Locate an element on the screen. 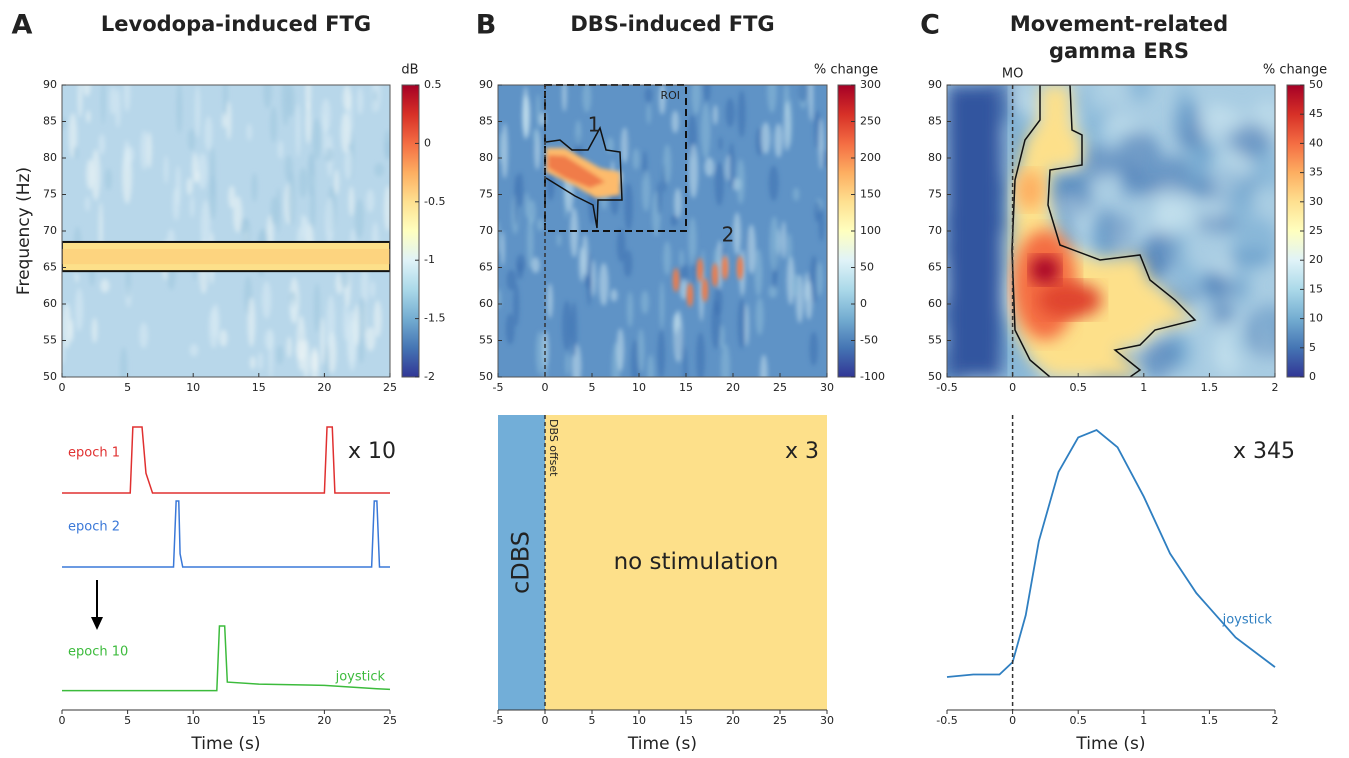 The image size is (1349, 758). colorbar-tick-label: 25 is located at coordinates (1316, 230).